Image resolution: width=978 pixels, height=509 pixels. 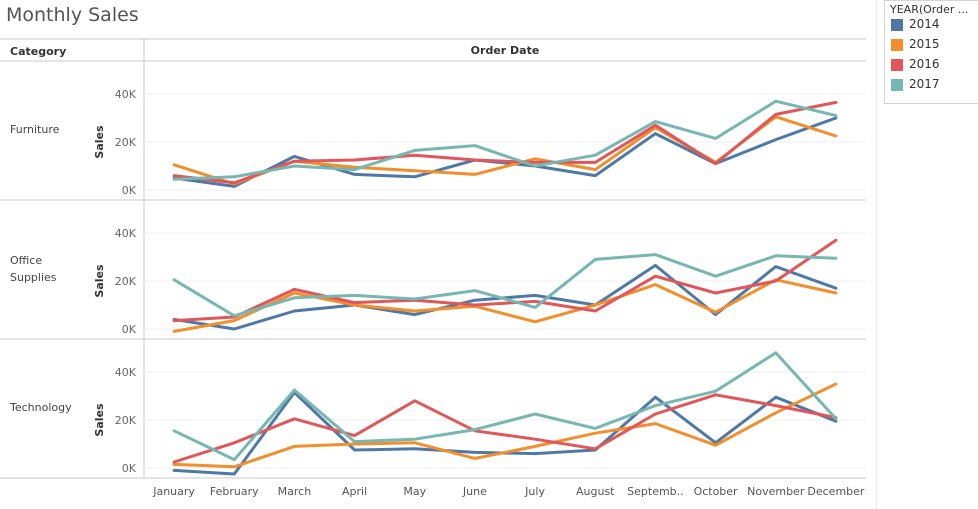 What do you see at coordinates (924, 24) in the screenshot?
I see `legend-label: 2014` at bounding box center [924, 24].